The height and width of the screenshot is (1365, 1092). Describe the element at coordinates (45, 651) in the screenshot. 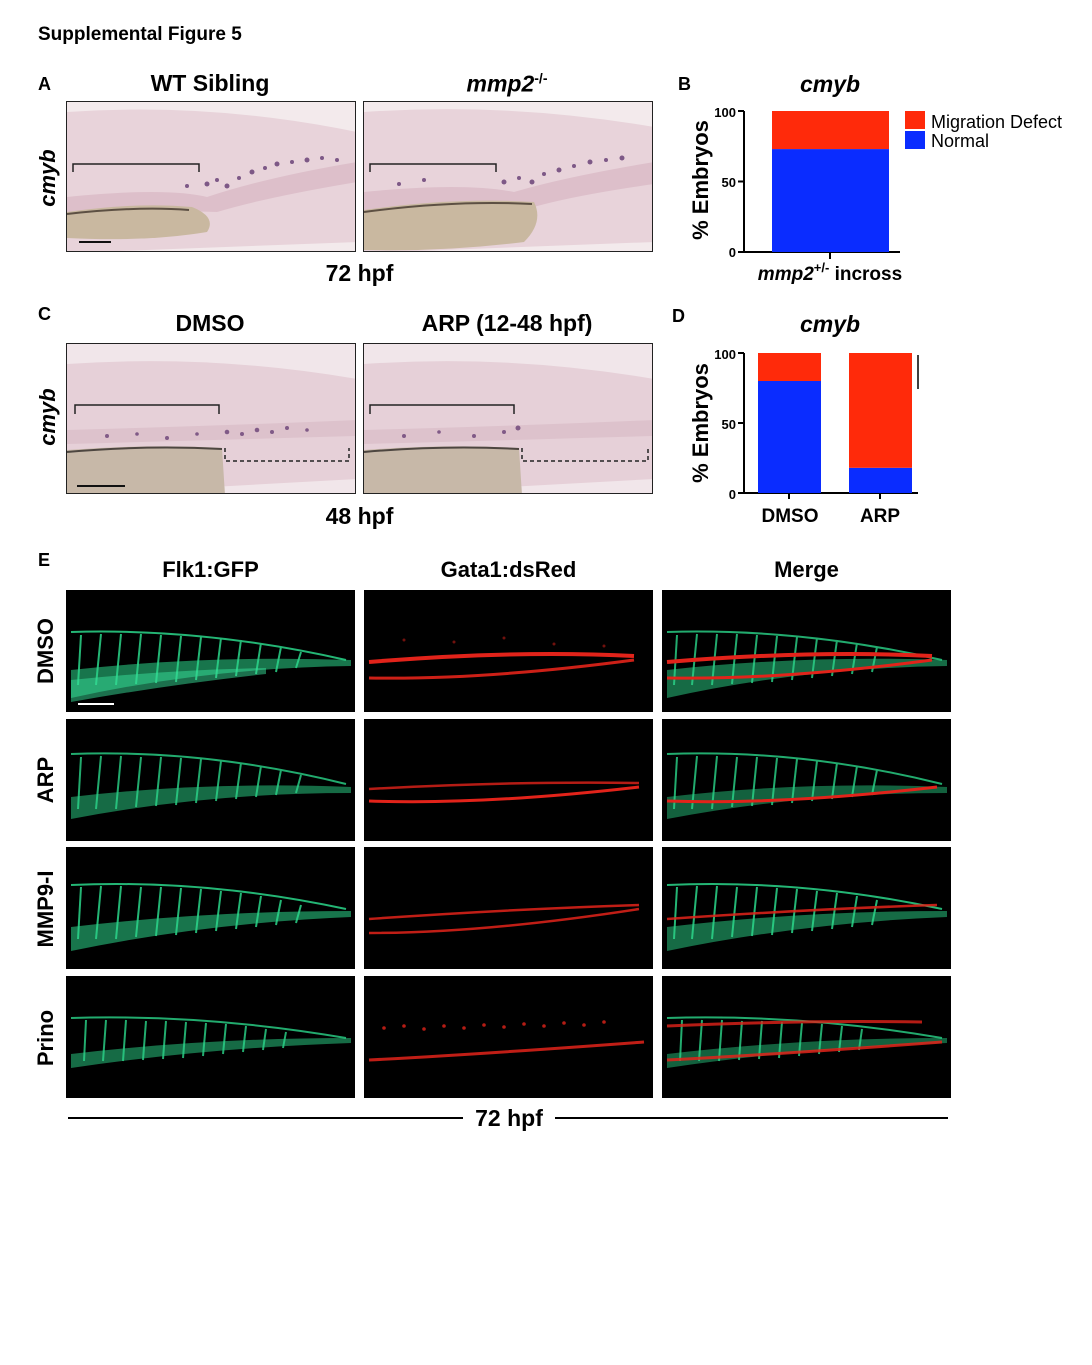

I see `panel-e-row-dmso: DMSO` at that location.